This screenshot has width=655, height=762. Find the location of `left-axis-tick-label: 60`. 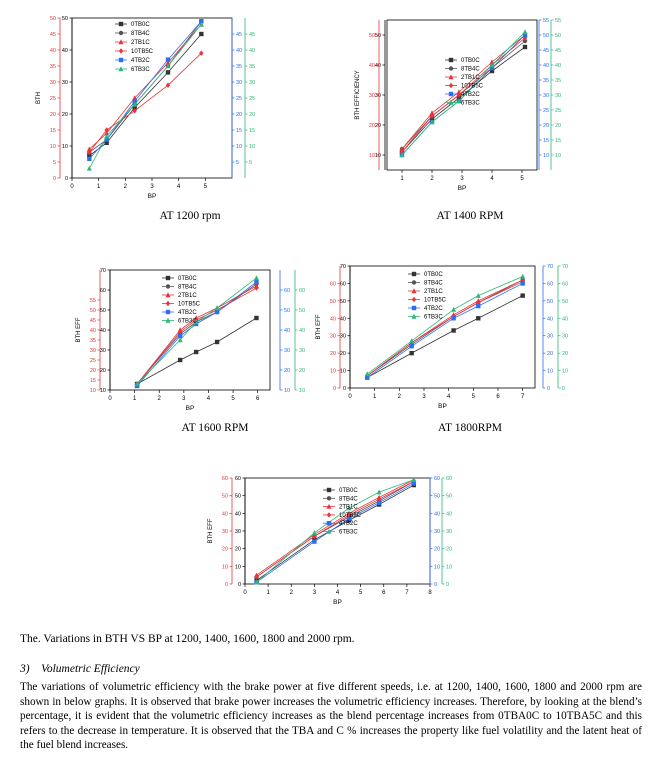

left-axis-tick-label: 60 is located at coordinates (225, 479).